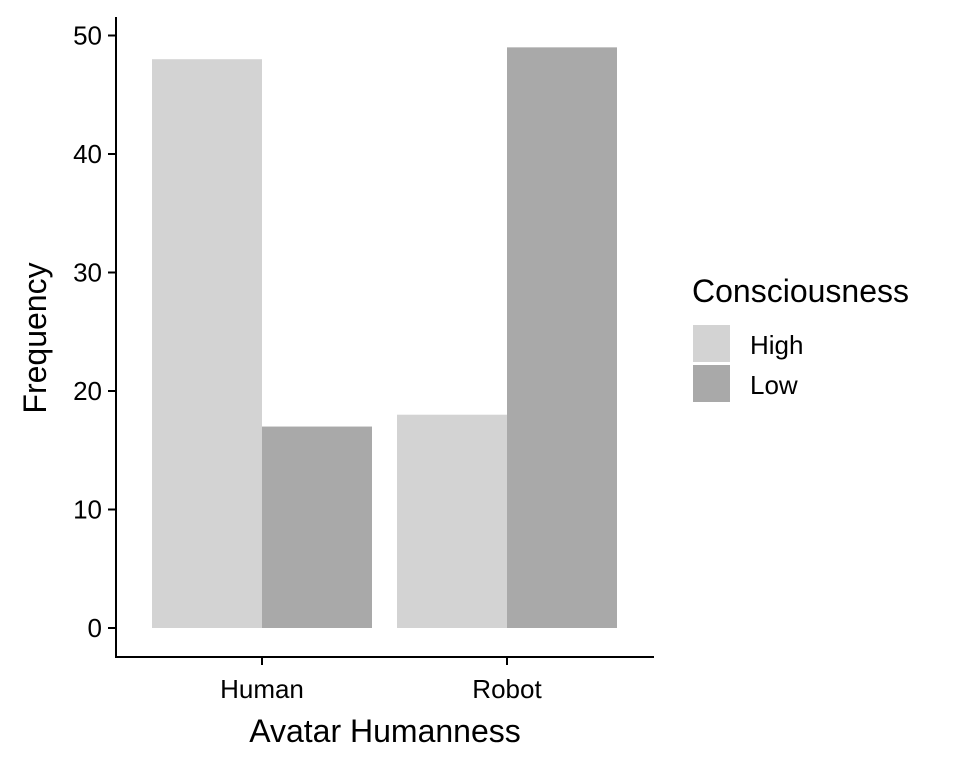 The image size is (960, 768). What do you see at coordinates (385, 731) in the screenshot?
I see `x-axis-title: Avatar Humanness` at bounding box center [385, 731].